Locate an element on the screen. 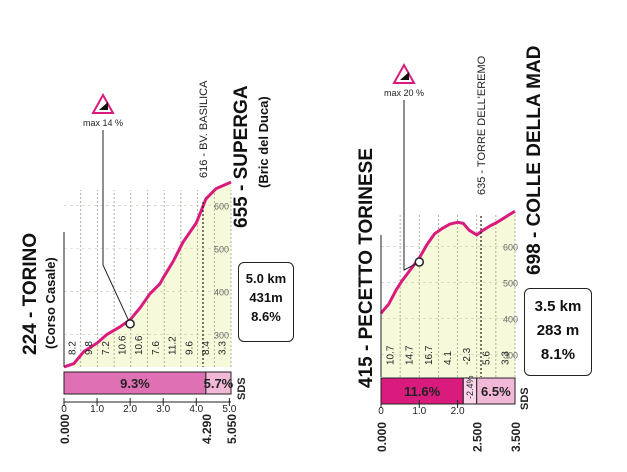  distance-label: 5.050 is located at coordinates (232, 429).